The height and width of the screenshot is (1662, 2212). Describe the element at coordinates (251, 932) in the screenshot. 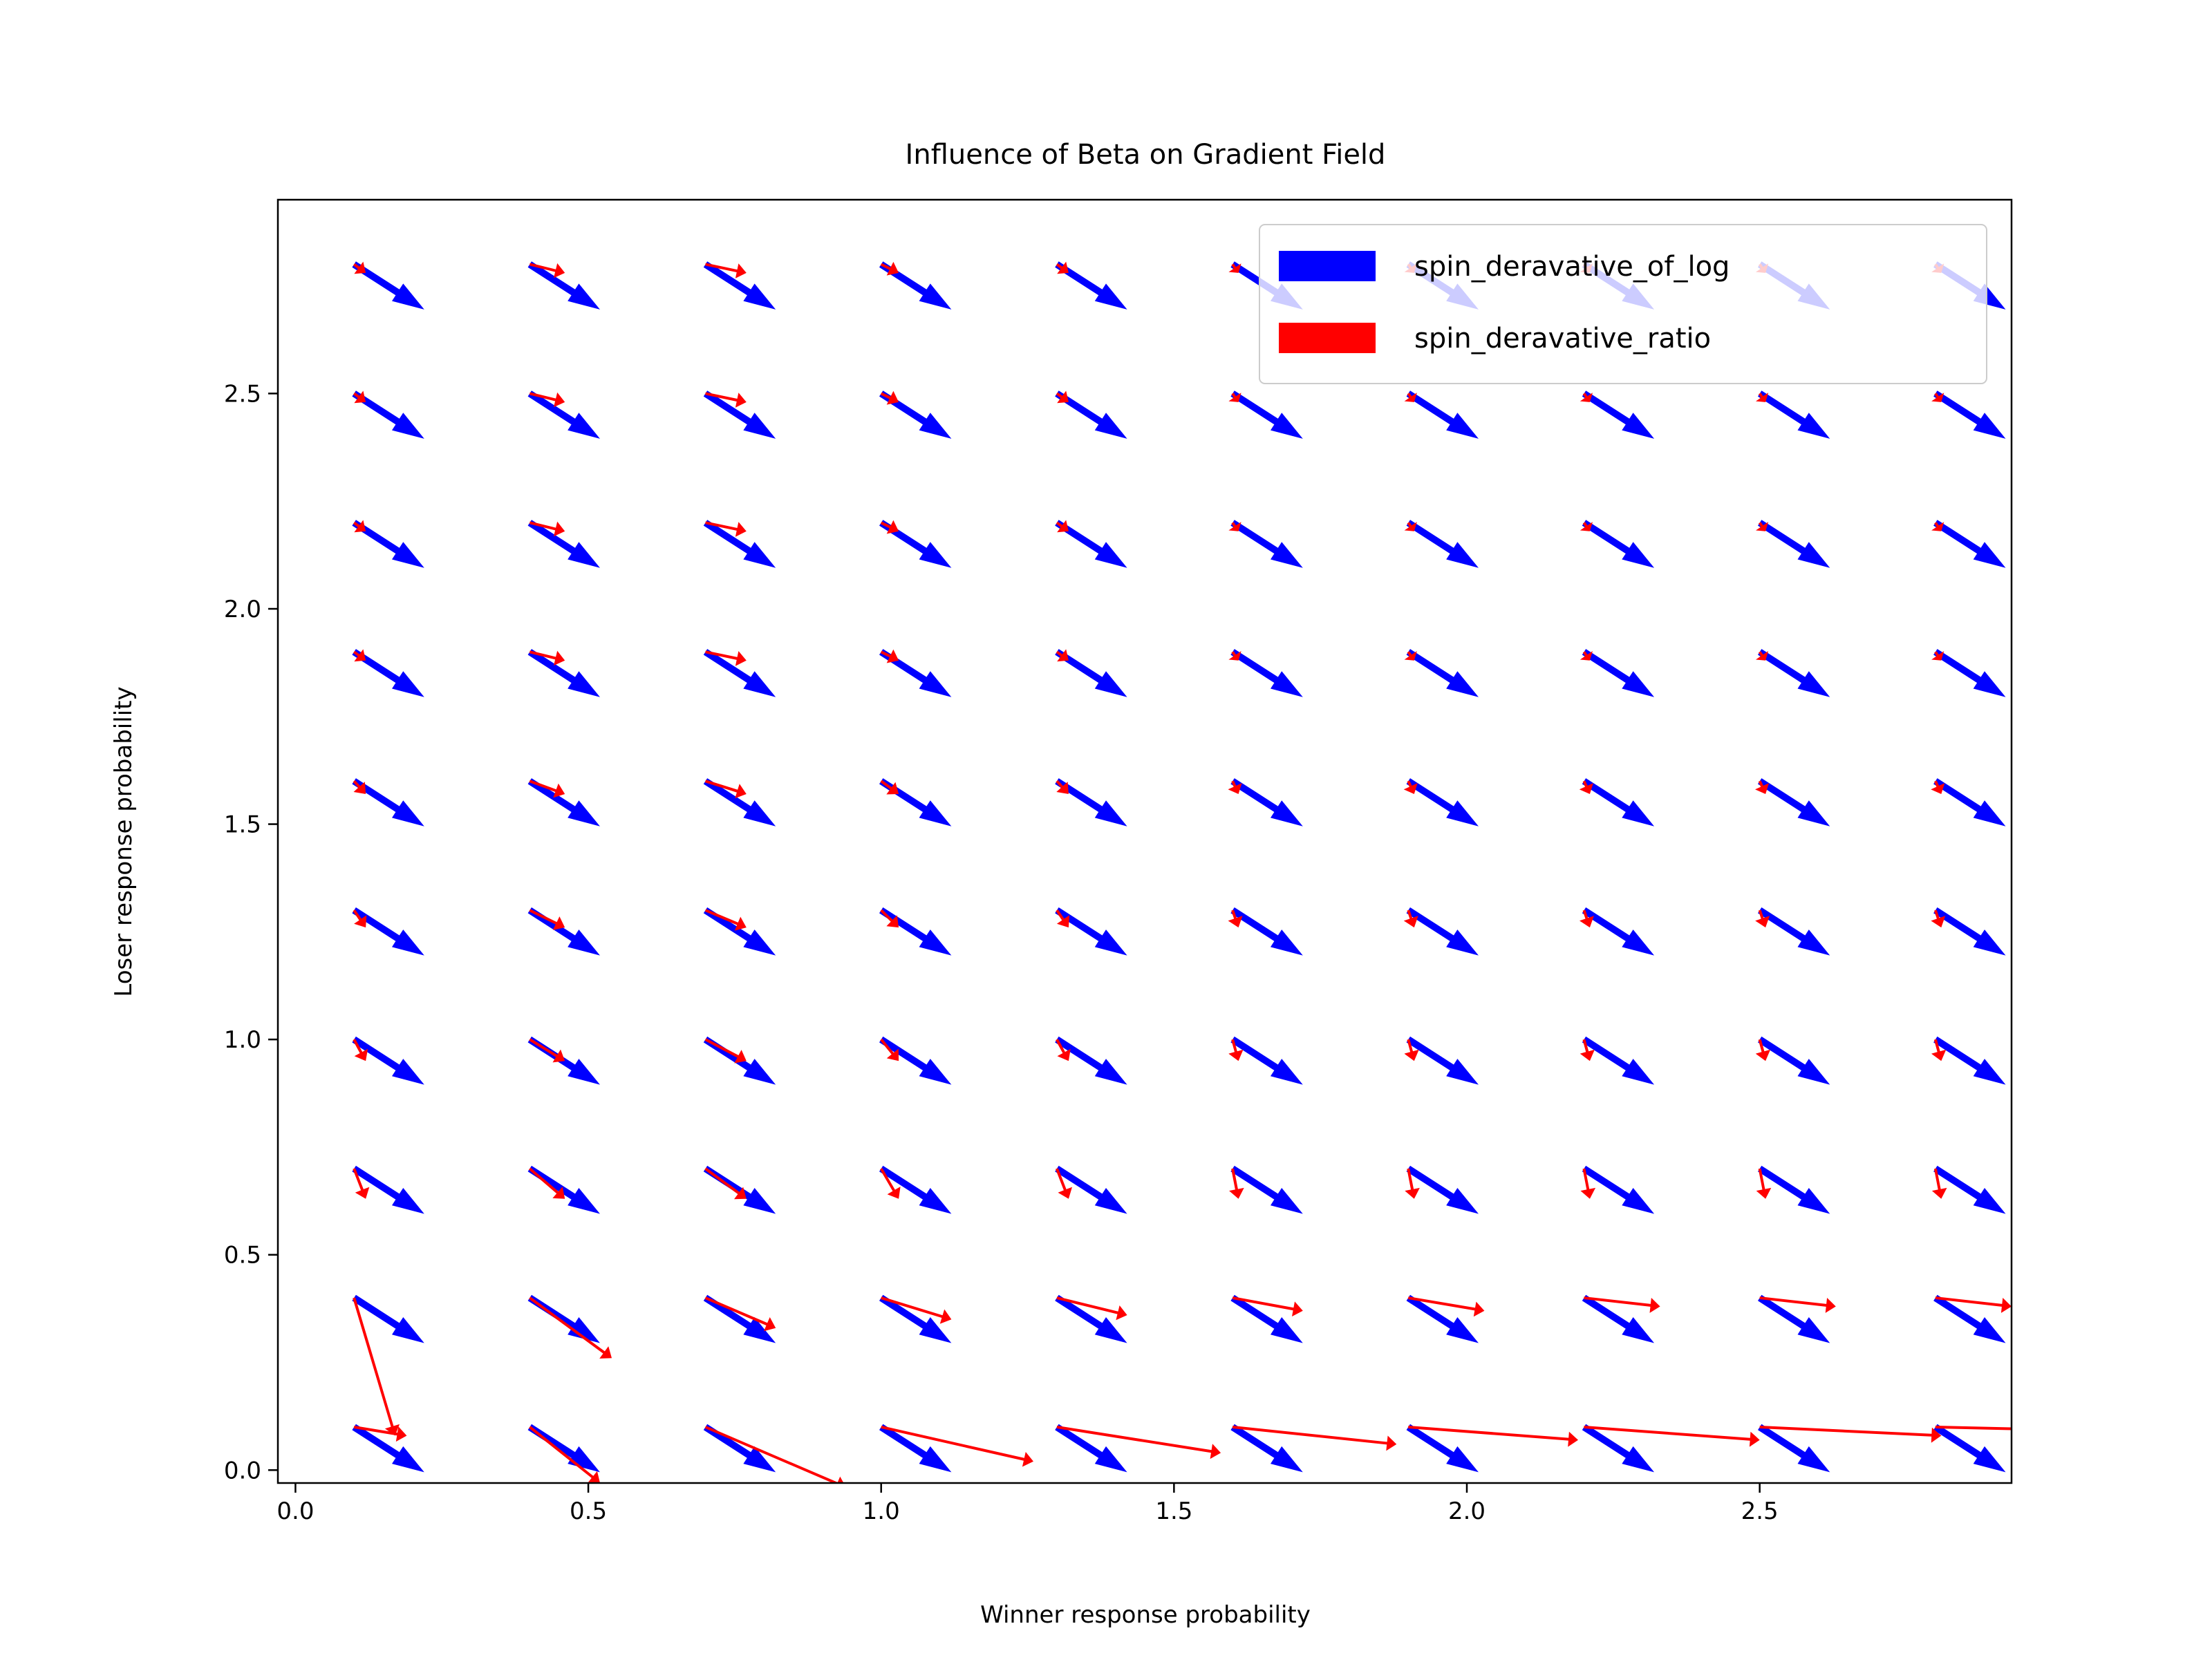

I see `y-axis: 0.0 0.5 1.0 1.5 2.0 2.5` at that location.